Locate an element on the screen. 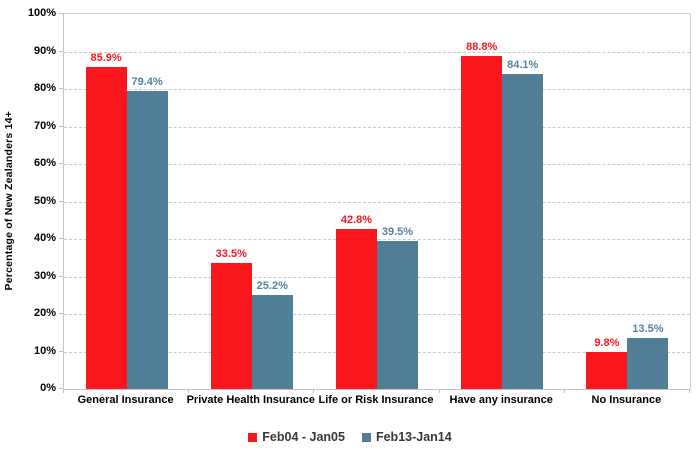  bar-group: 88.8% 84.1% is located at coordinates (502, 201).